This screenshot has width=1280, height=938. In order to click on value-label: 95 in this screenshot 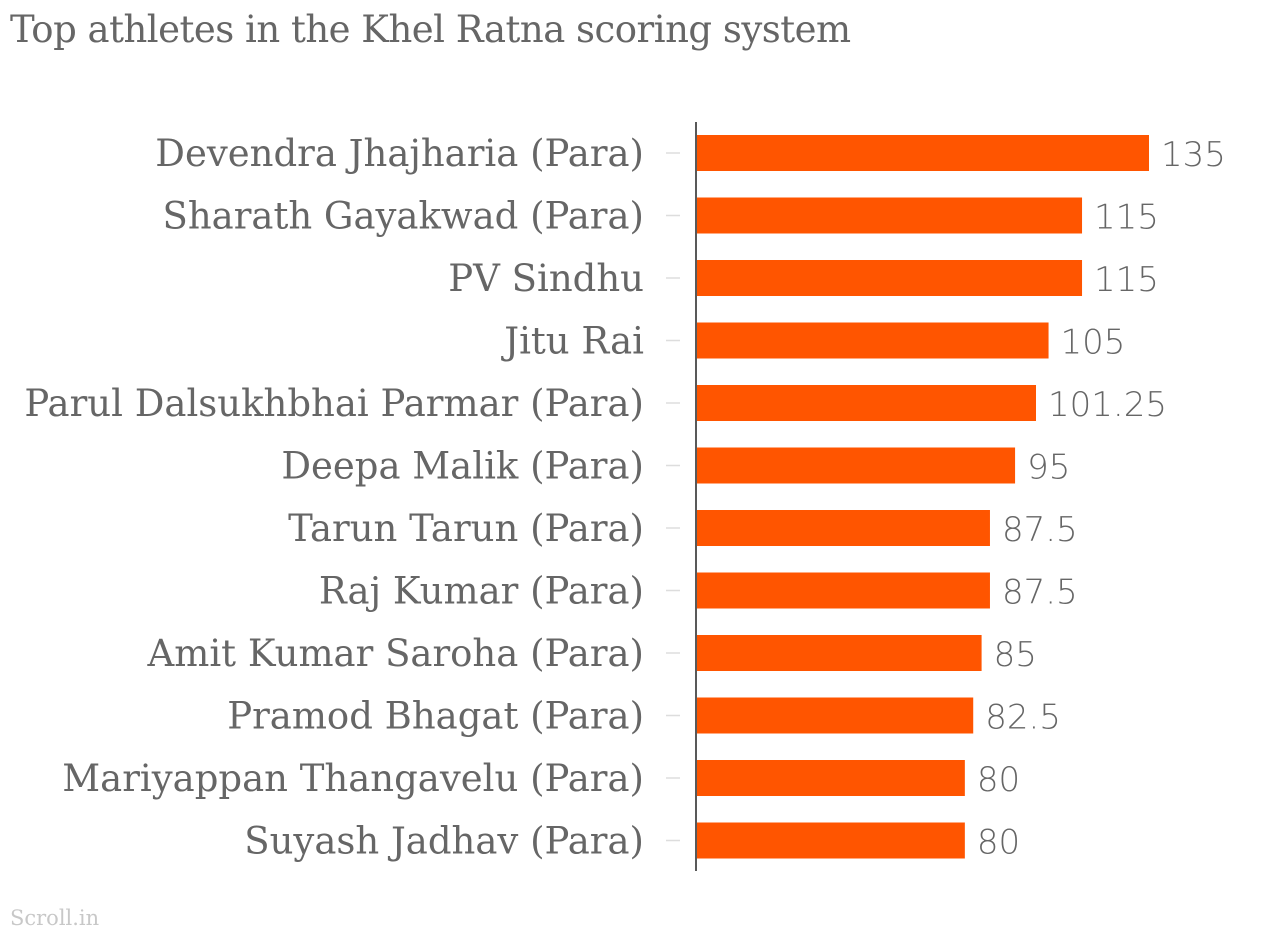, I will do `click(1048, 468)`.